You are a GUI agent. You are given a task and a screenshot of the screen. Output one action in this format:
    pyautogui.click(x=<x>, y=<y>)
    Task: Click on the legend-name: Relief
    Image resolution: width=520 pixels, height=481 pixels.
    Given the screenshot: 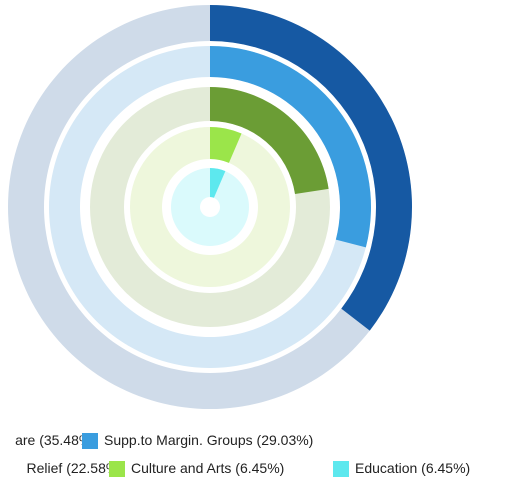 What is the action you would take?
    pyautogui.click(x=45, y=468)
    